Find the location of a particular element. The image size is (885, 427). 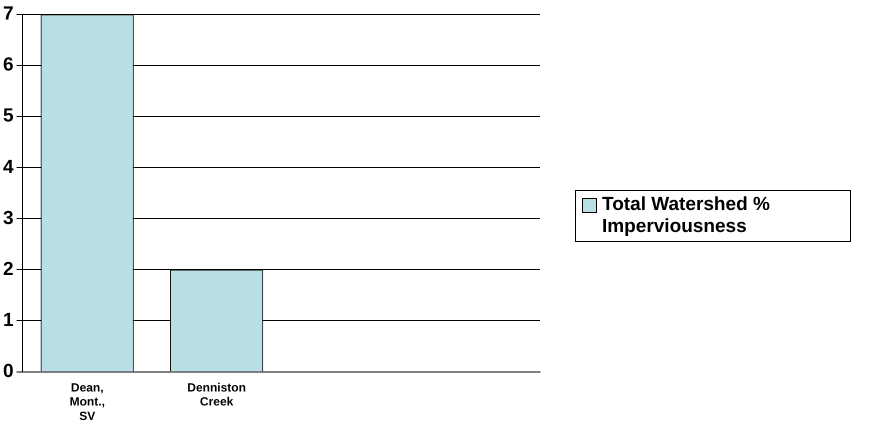

y-tick-label: 3 is located at coordinates (8, 218).